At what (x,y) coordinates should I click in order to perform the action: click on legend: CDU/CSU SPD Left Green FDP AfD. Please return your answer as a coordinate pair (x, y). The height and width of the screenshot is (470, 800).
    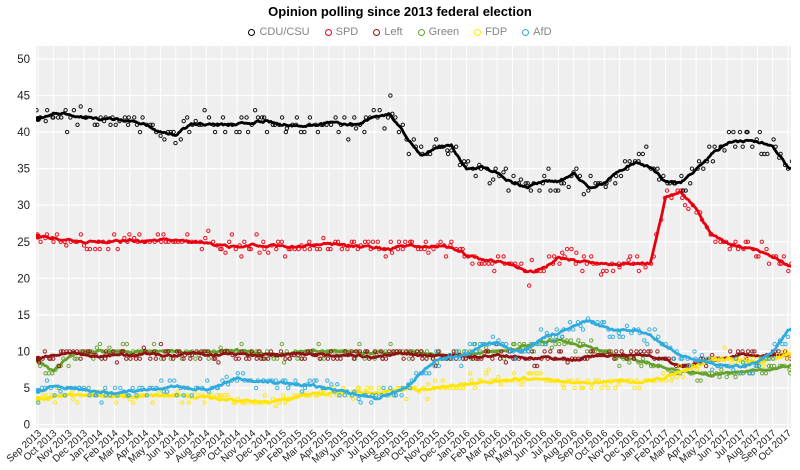
    Looking at the image, I should click on (400, 32).